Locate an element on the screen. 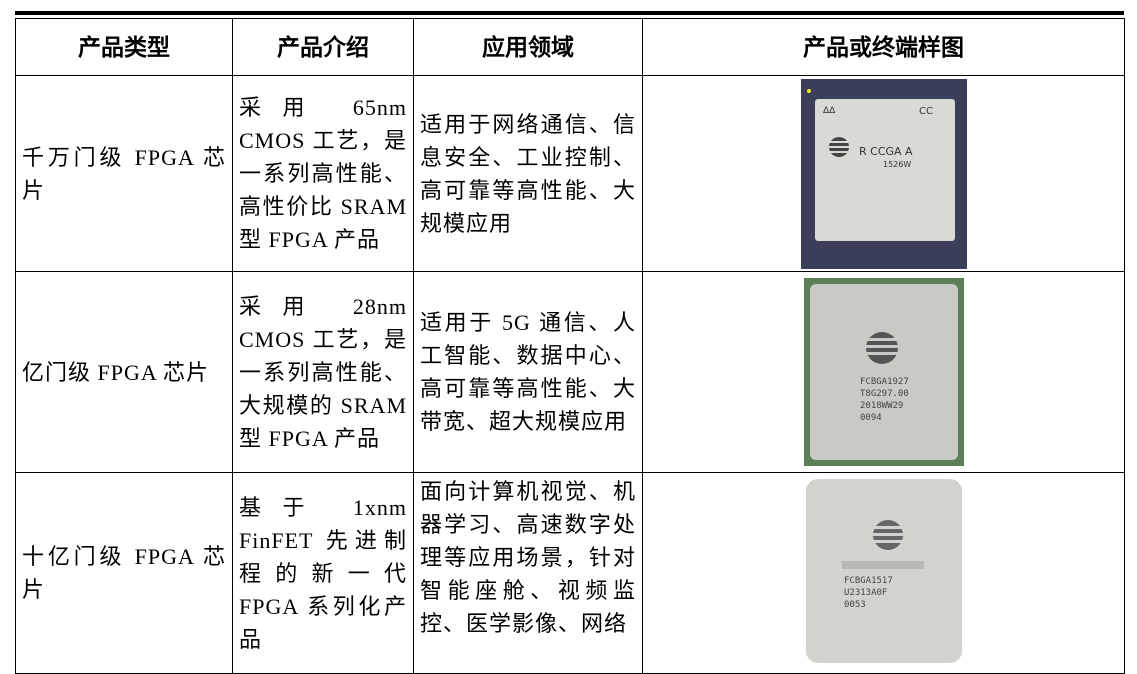 This screenshot has height=674, width=1137. type-cell: 千万门级 FPGA 芯片 is located at coordinates (124, 173).